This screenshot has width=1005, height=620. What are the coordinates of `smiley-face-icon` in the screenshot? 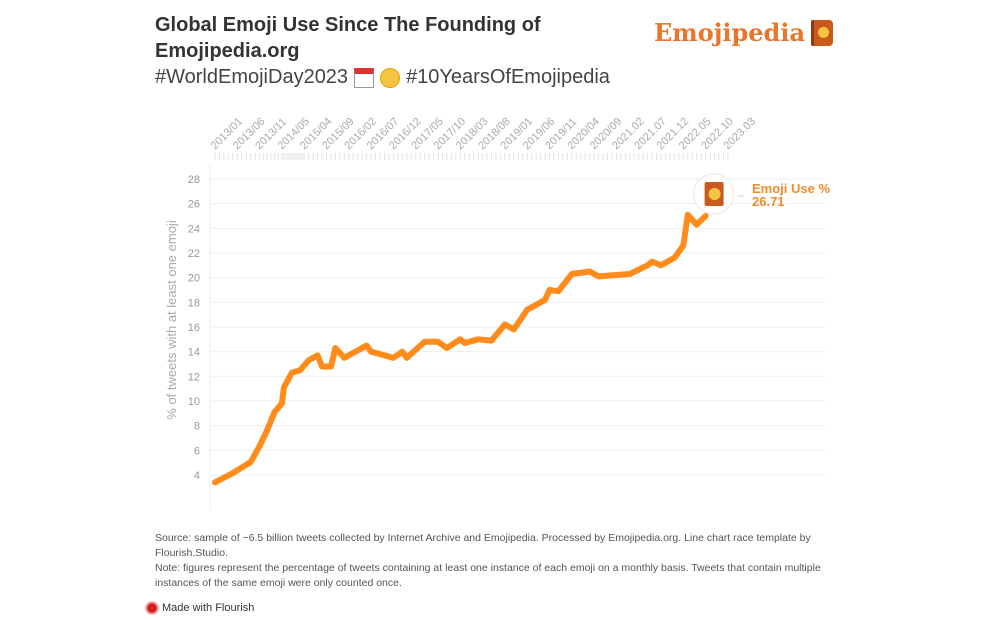 It's located at (714, 194).